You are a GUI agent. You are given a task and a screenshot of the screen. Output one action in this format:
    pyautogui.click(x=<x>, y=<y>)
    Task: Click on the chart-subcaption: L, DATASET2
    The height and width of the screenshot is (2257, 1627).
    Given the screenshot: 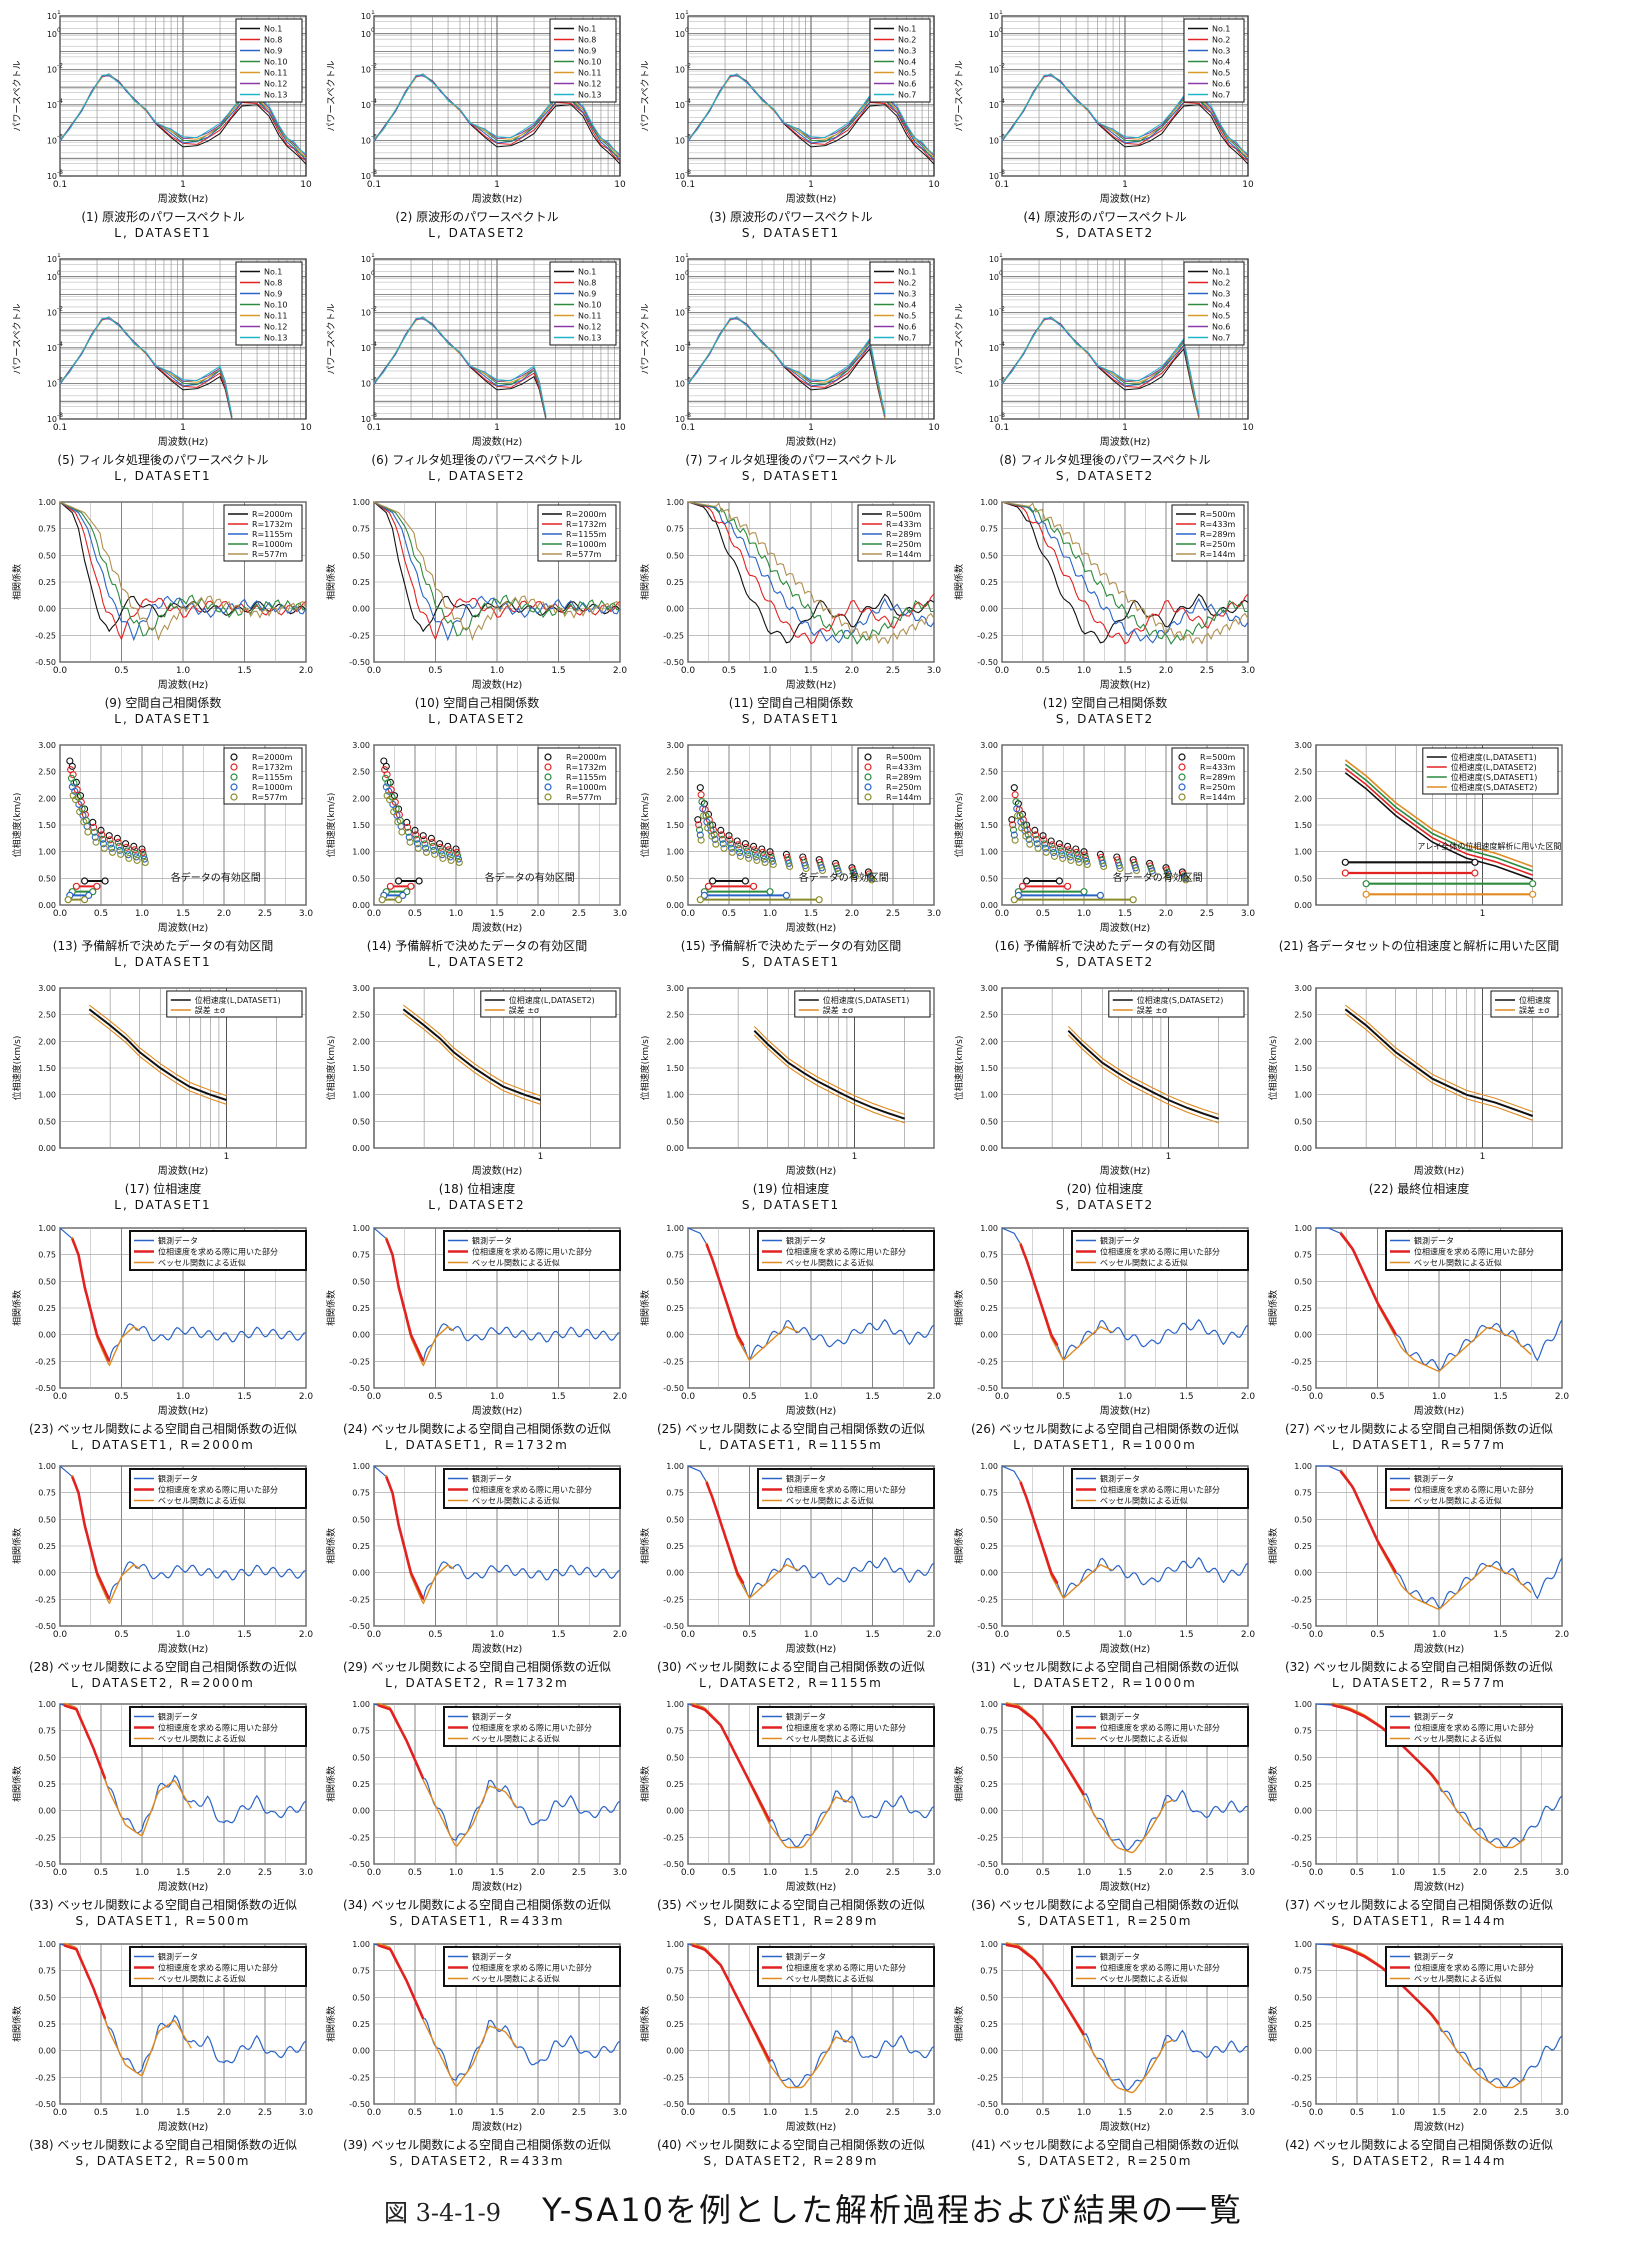 What is the action you would take?
    pyautogui.click(x=477, y=962)
    